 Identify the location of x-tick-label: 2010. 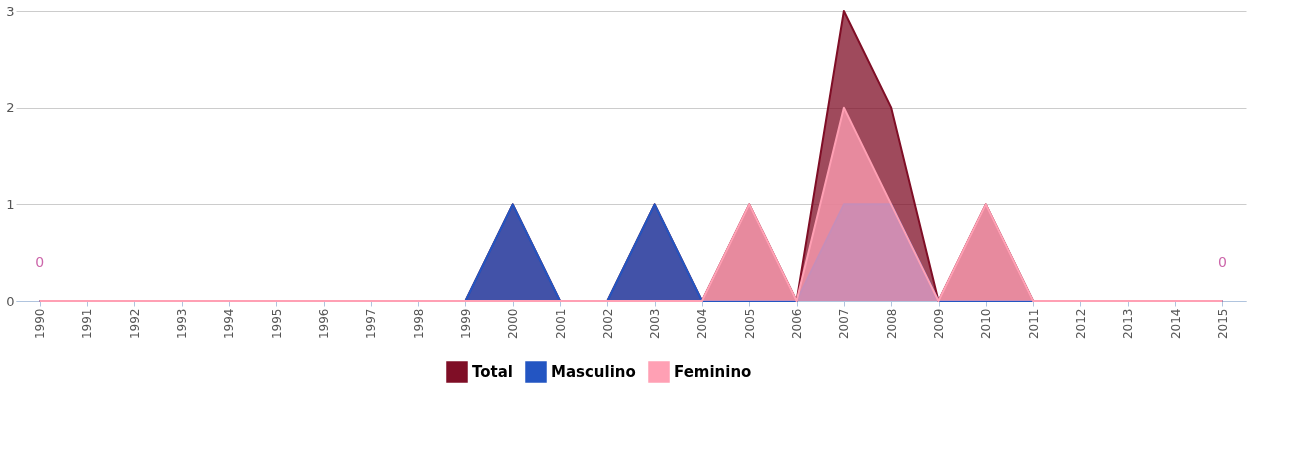
(986, 324).